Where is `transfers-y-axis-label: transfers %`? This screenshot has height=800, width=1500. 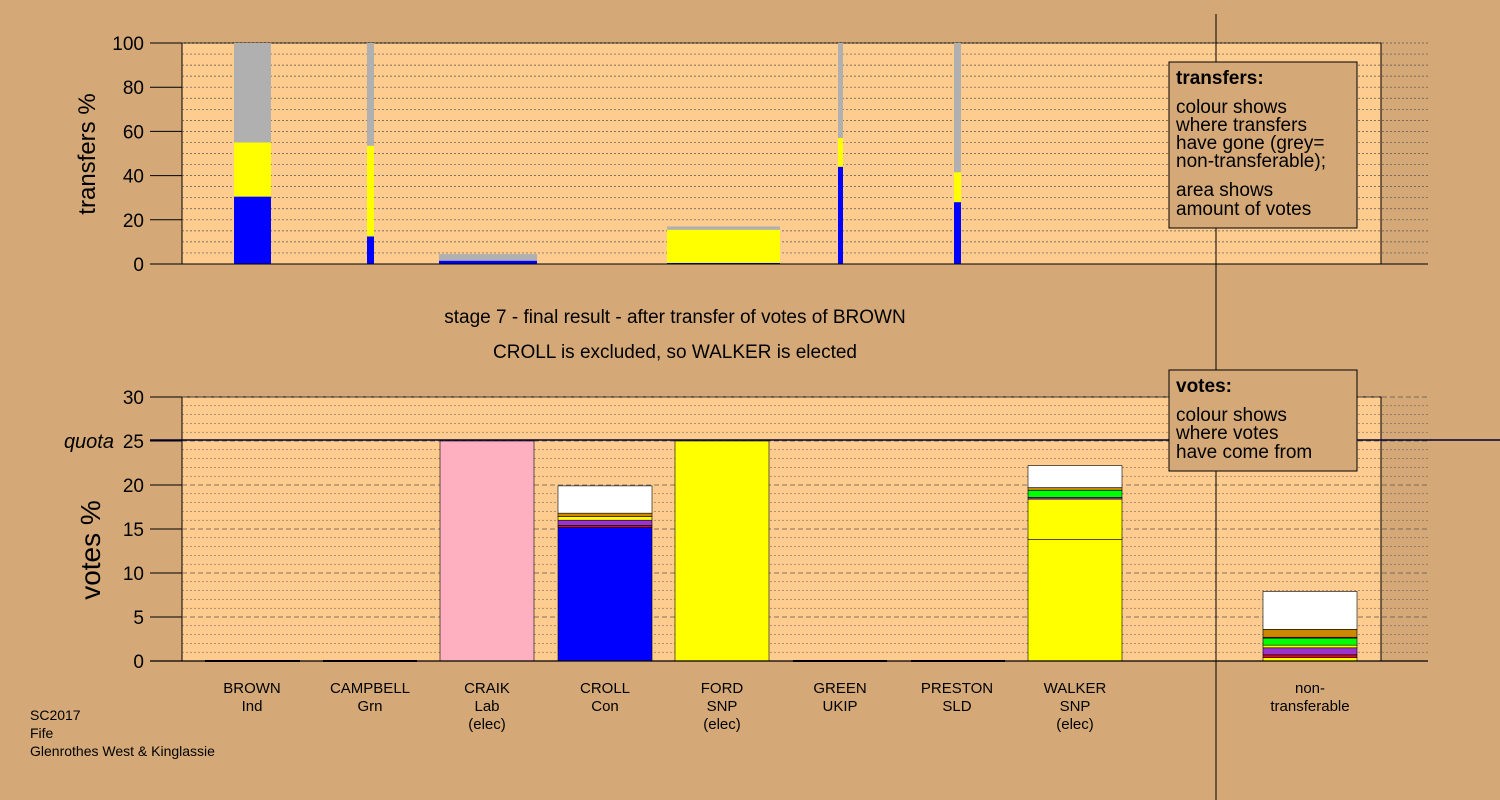 transfers-y-axis-label: transfers % is located at coordinates (87, 153).